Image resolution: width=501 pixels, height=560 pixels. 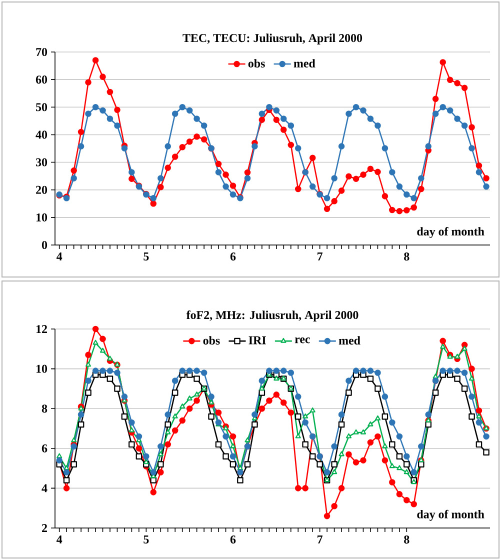 What do you see at coordinates (45, 448) in the screenshot?
I see `y-tick-label: 6` at bounding box center [45, 448].